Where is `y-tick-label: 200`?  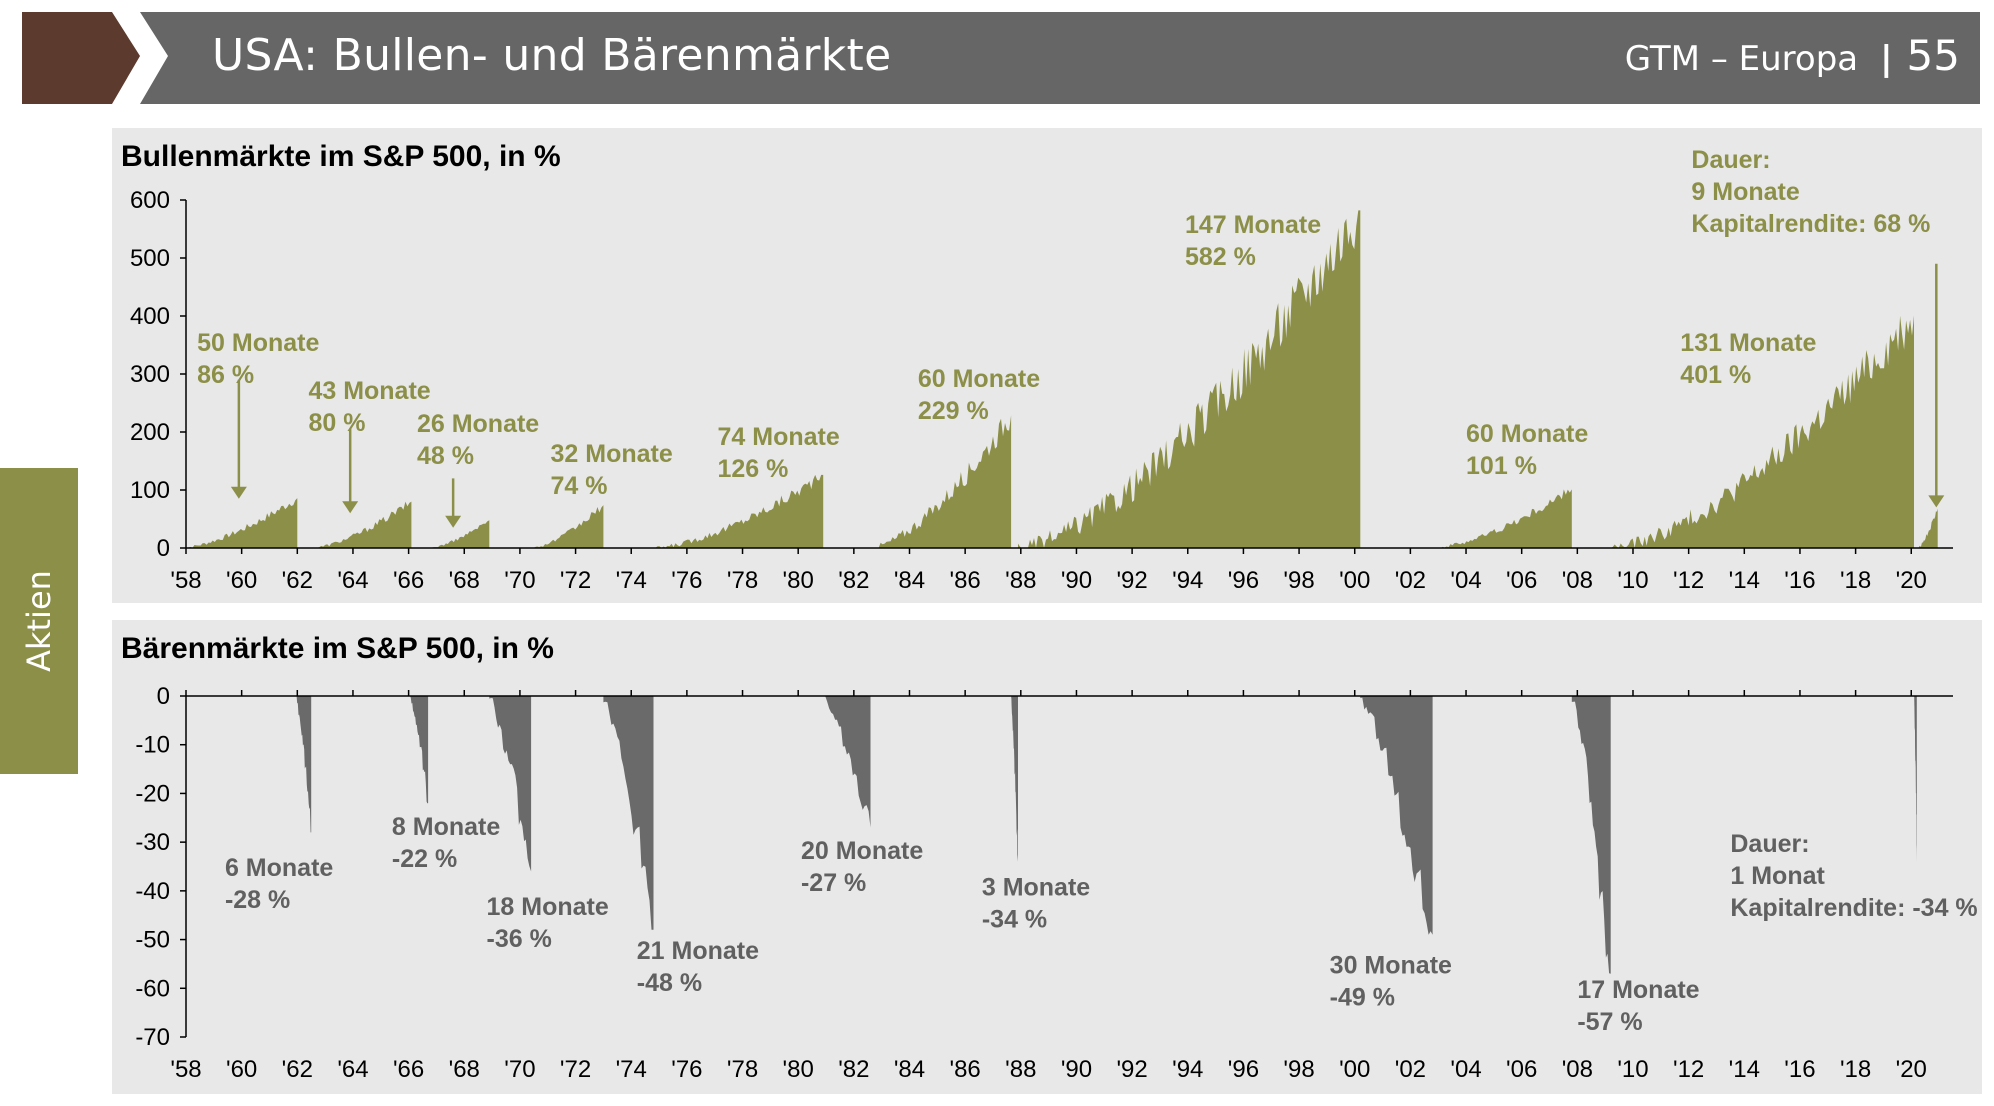 y-tick-label: 200 is located at coordinates (150, 432).